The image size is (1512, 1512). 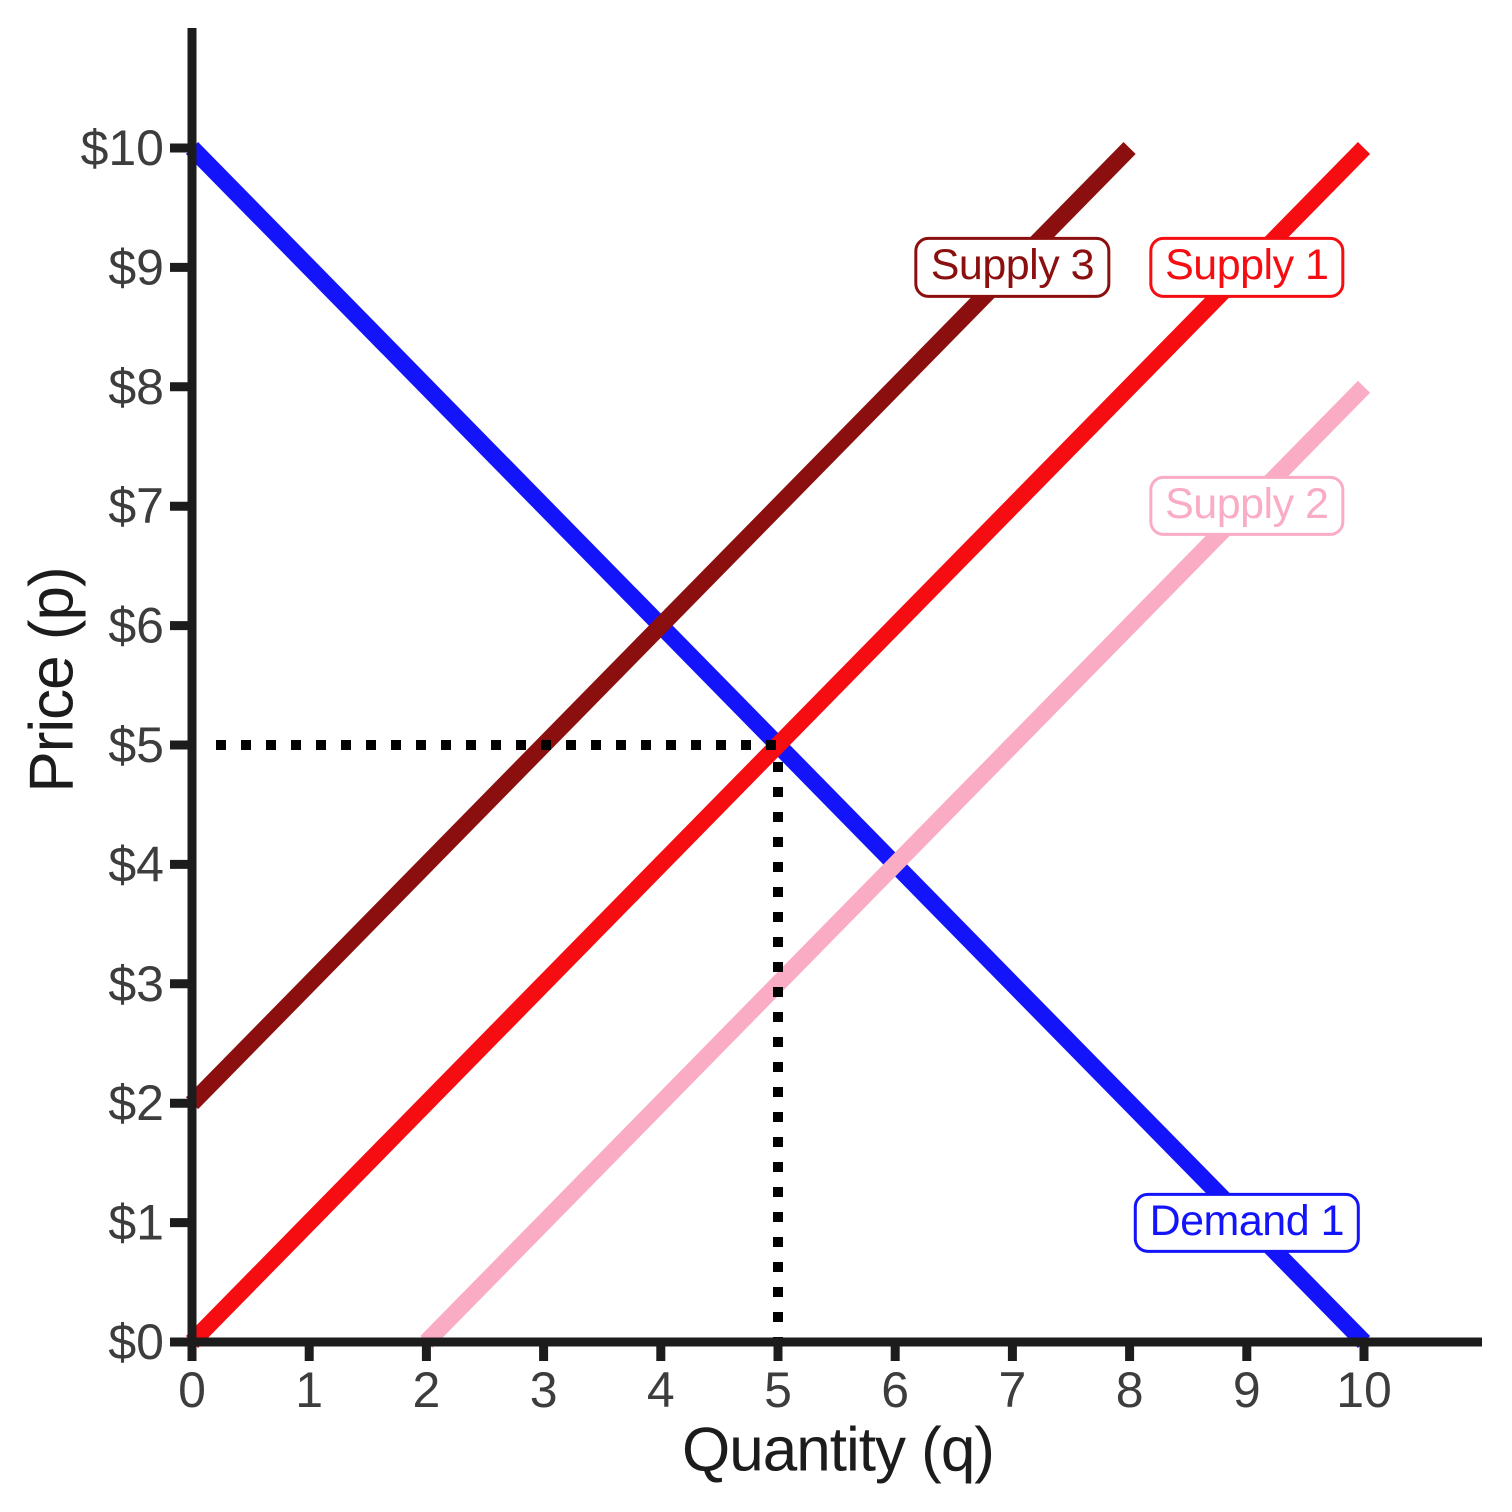 I want to click on series-label-demand-1: Demand 1, so click(x=1246, y=1222).